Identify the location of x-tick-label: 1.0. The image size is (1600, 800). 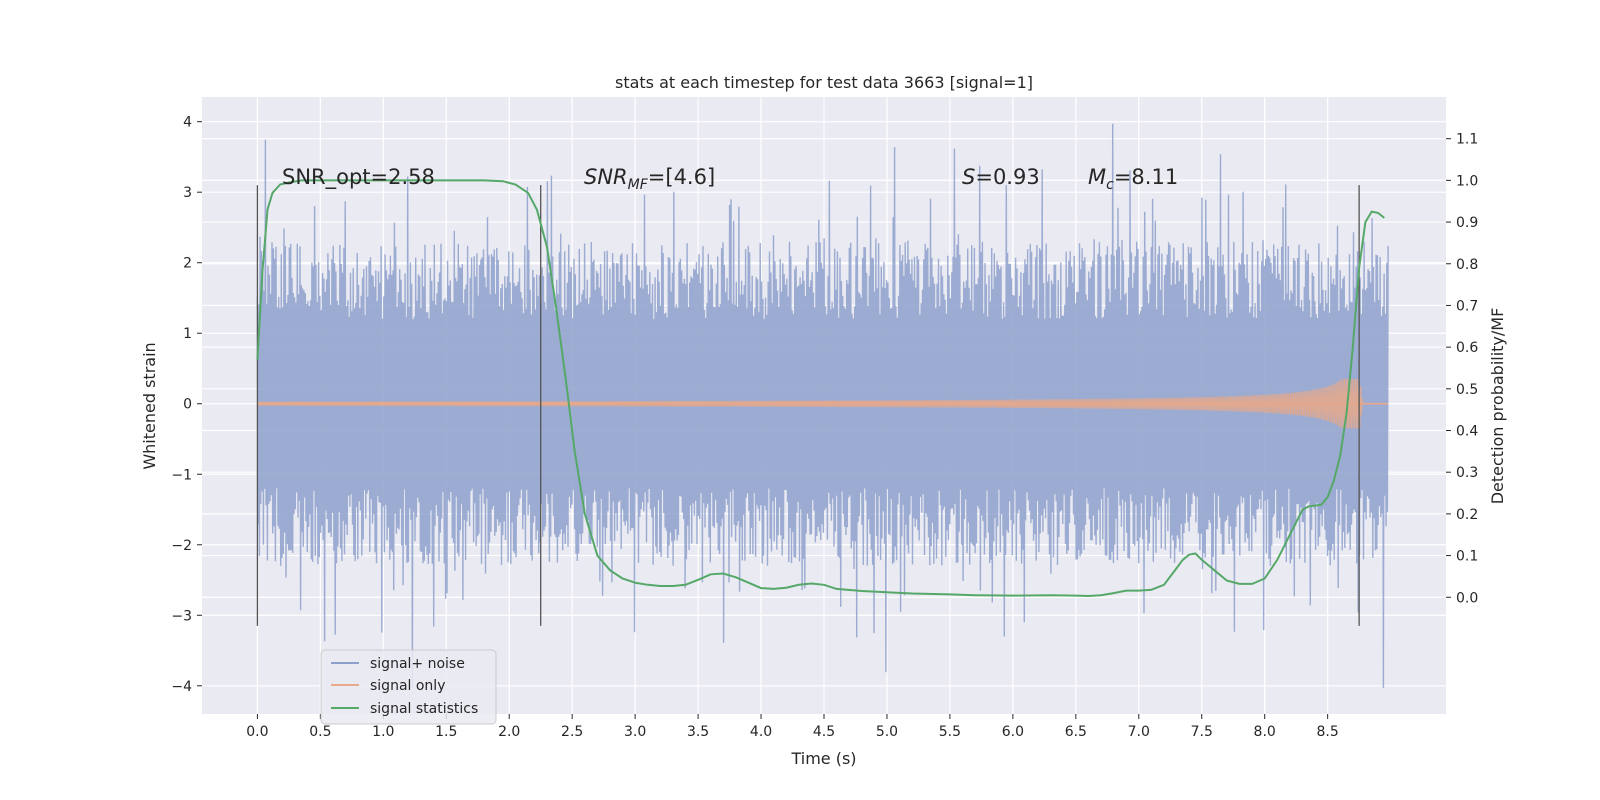
(383, 732).